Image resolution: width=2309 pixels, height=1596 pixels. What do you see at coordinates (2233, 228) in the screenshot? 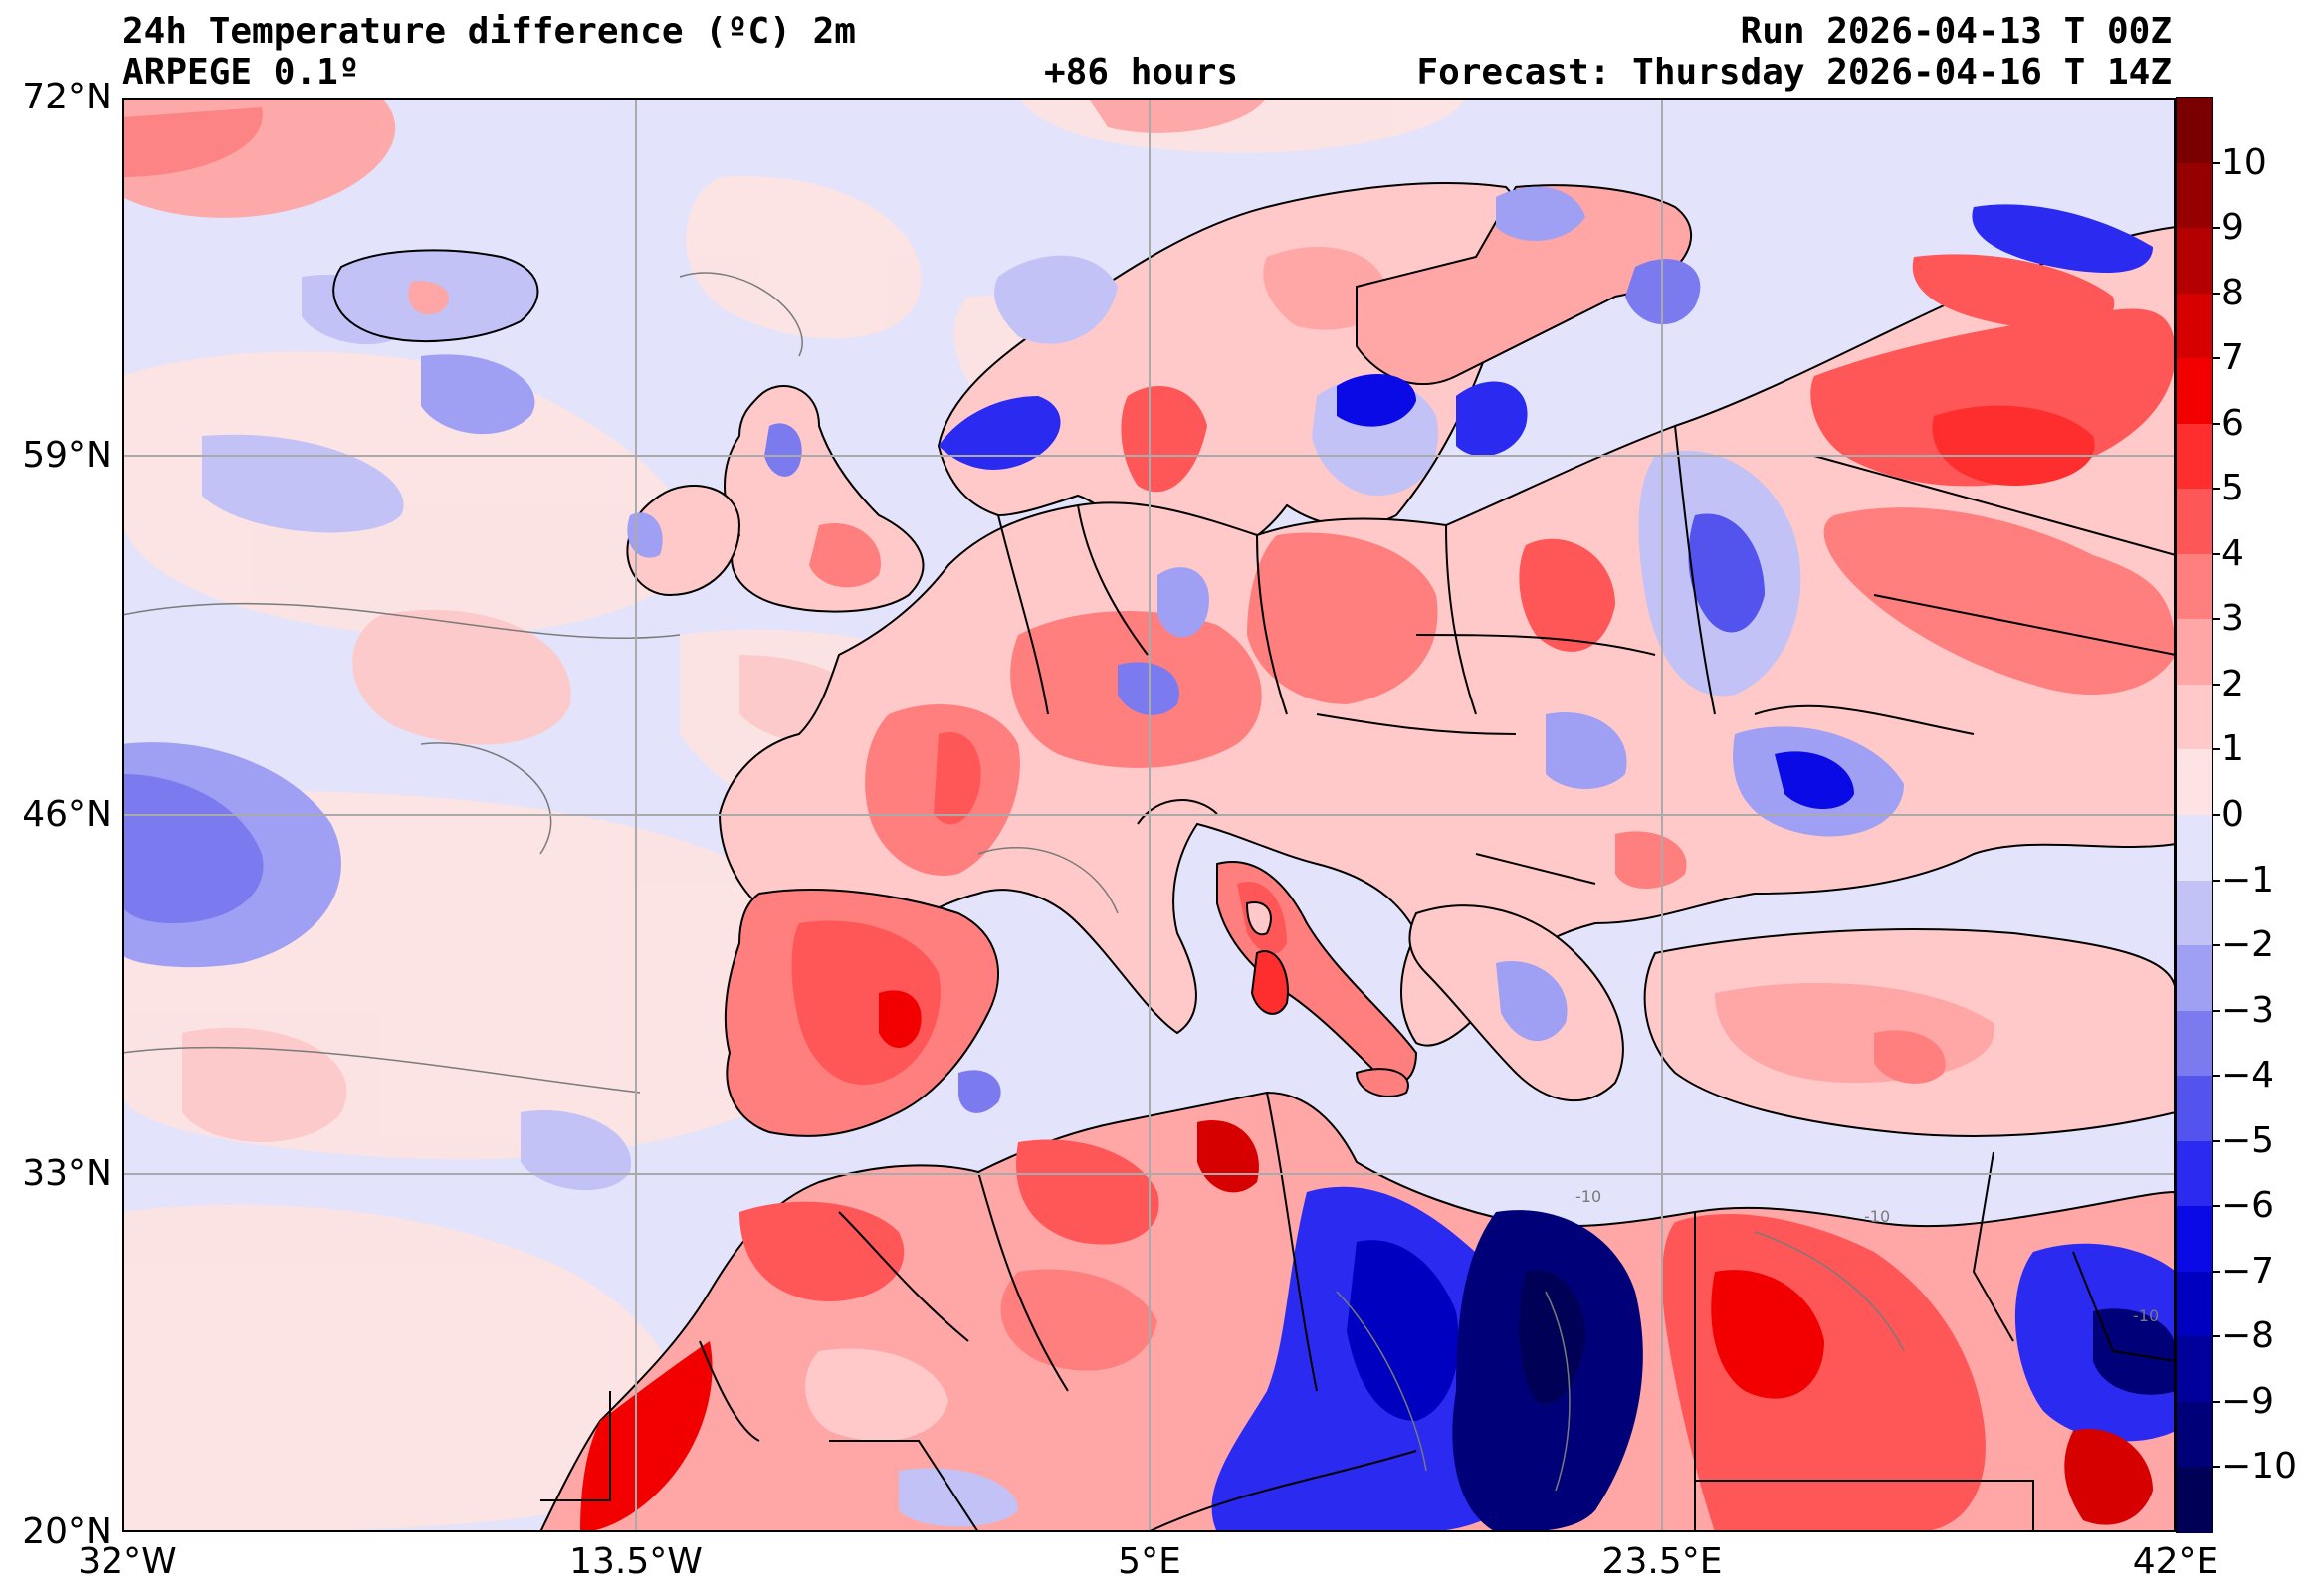
I see `colorbar-label: 9` at bounding box center [2233, 228].